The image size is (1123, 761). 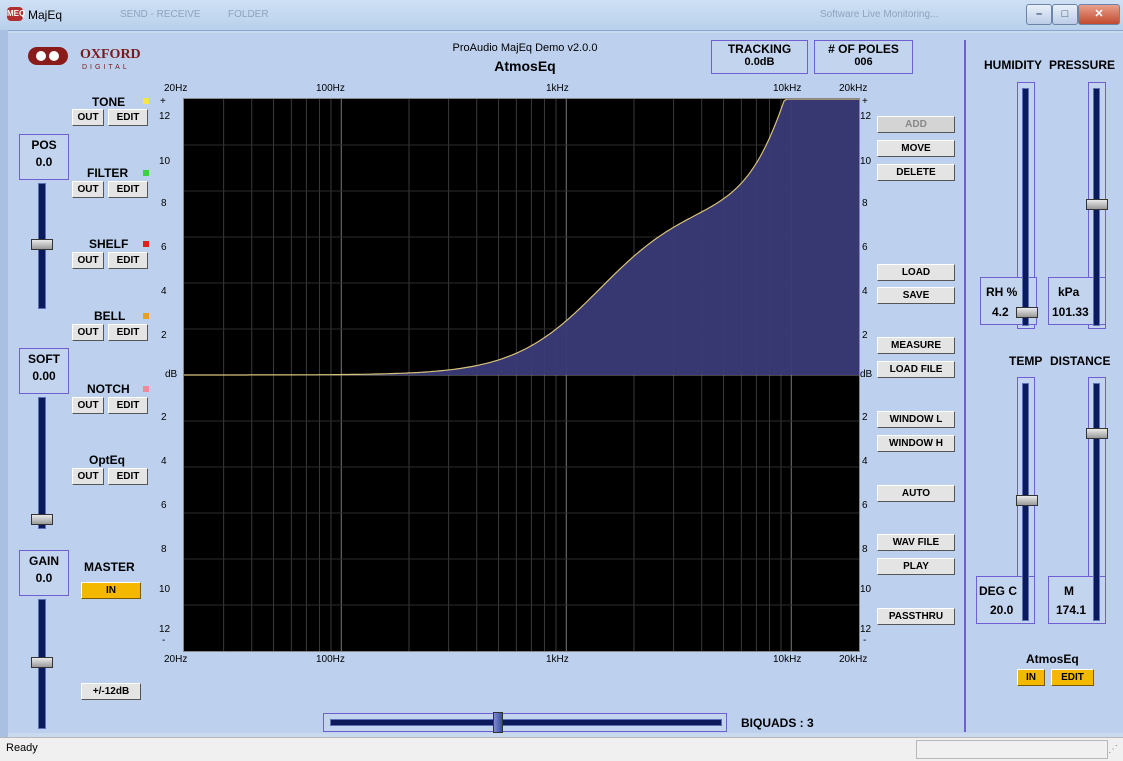 What do you see at coordinates (965, 386) in the screenshot?
I see `right-panel-divider` at bounding box center [965, 386].